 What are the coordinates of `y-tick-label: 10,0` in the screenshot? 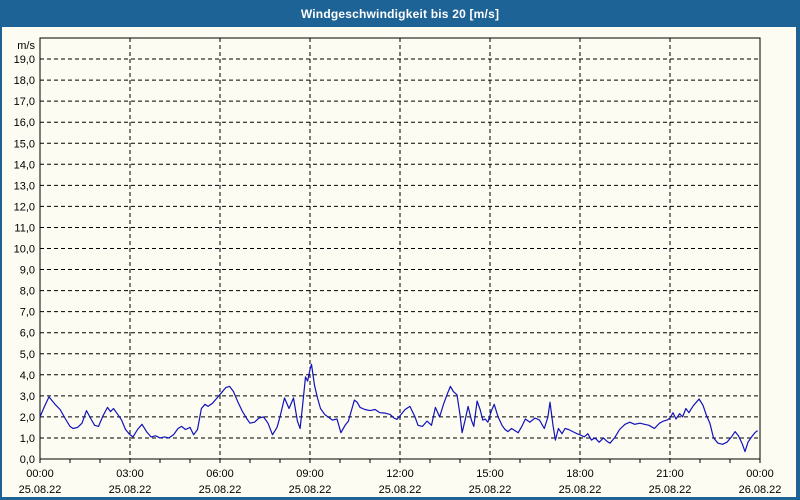 It's located at (24, 250).